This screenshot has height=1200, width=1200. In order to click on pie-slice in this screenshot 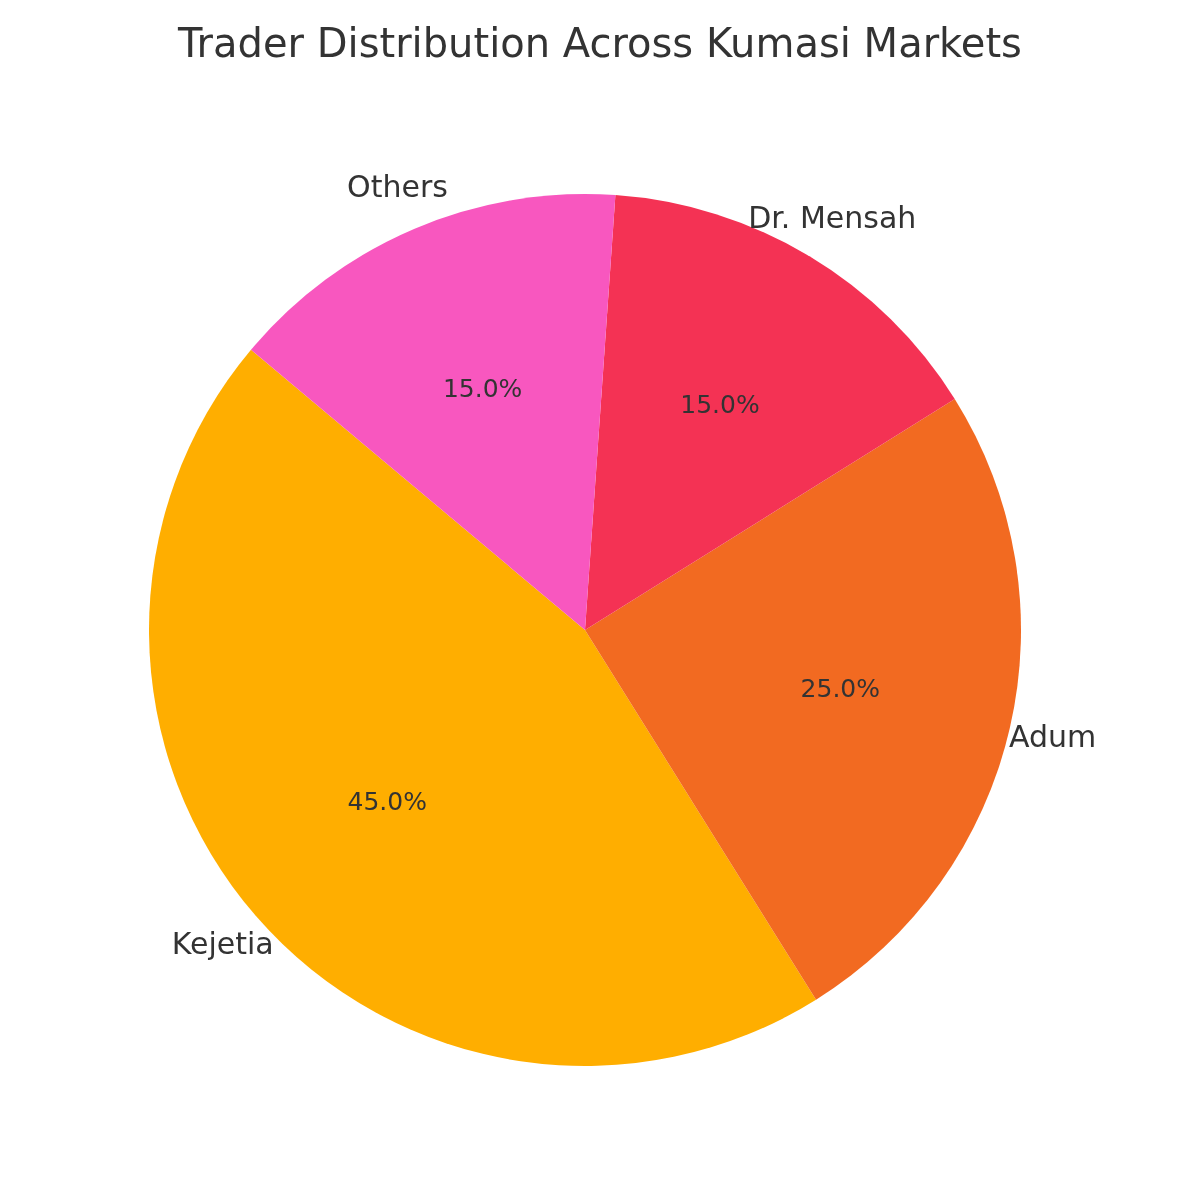, I will do `click(770, 412)`.